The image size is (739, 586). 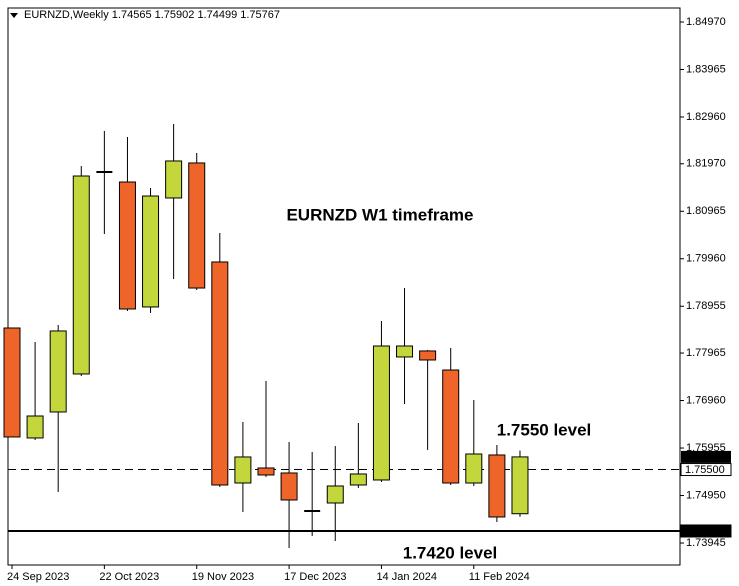 What do you see at coordinates (706, 306) in the screenshot?
I see `y-tick-label: 1.78955` at bounding box center [706, 306].